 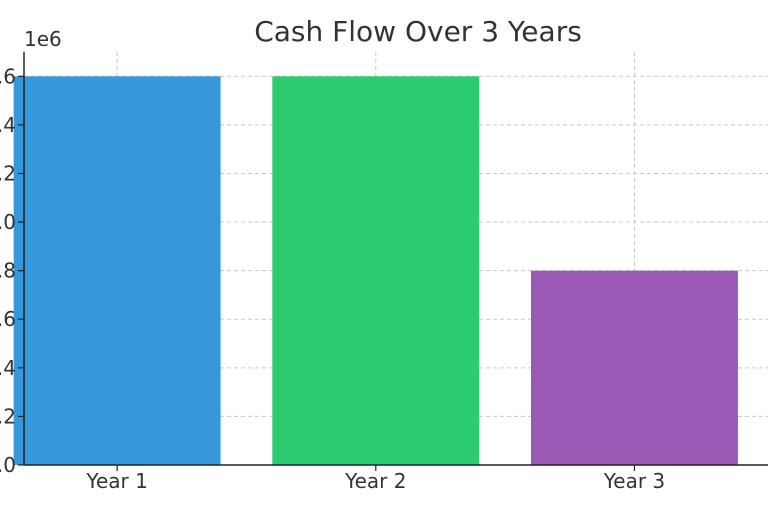 What do you see at coordinates (8, 125) in the screenshot?
I see `y-tick-label: 1.4` at bounding box center [8, 125].